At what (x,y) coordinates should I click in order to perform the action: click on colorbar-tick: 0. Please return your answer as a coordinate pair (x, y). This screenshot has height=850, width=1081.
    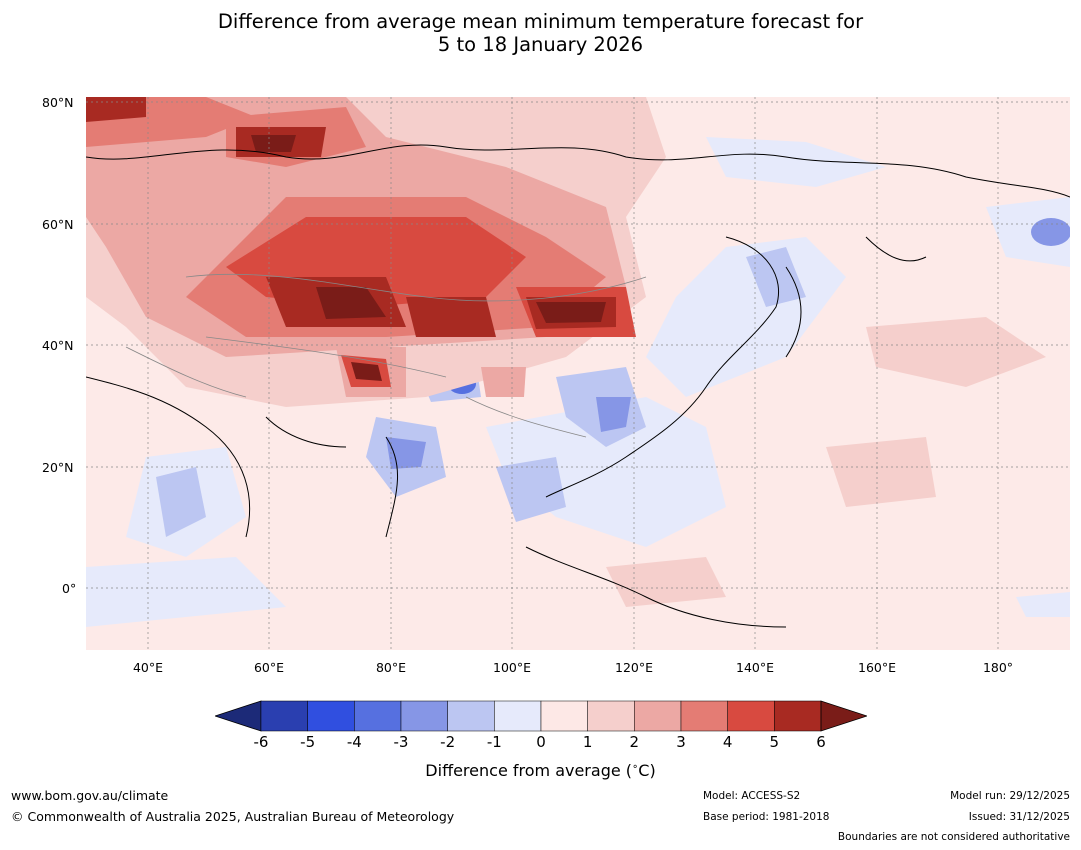
    Looking at the image, I should click on (541, 742).